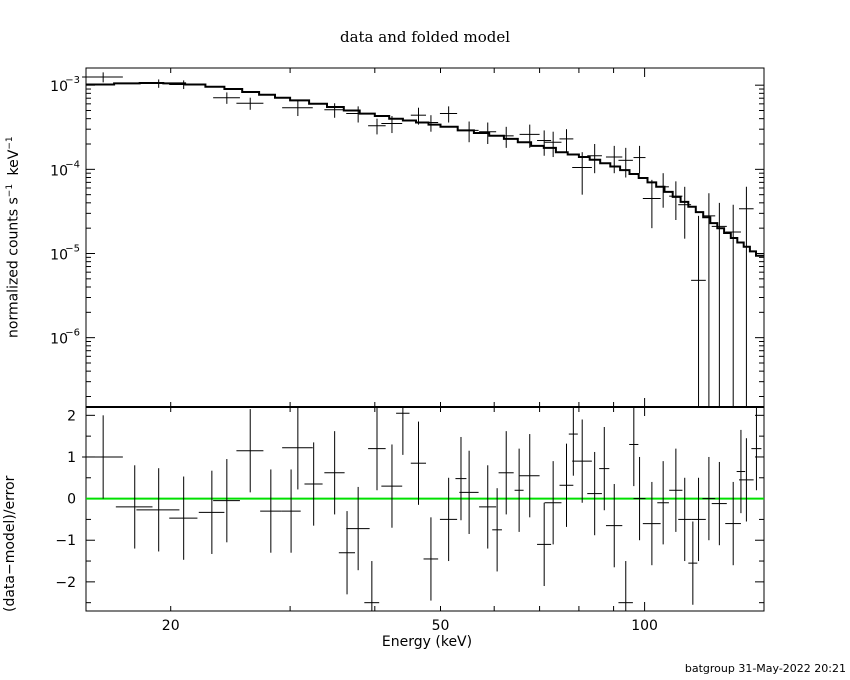 The image size is (850, 680). Describe the element at coordinates (72, 248) in the screenshot. I see `y-tick-exponent: −5` at that location.